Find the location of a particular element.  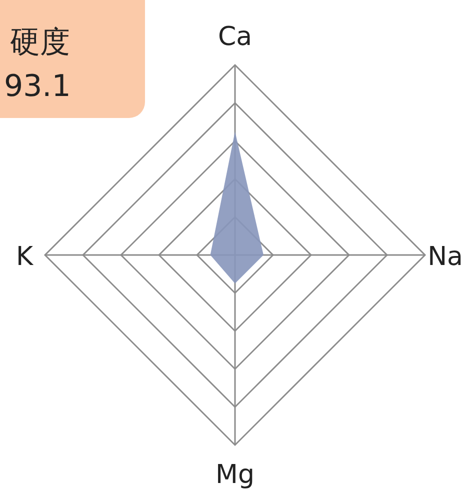

spoke-label: Ca is located at coordinates (235, 37).